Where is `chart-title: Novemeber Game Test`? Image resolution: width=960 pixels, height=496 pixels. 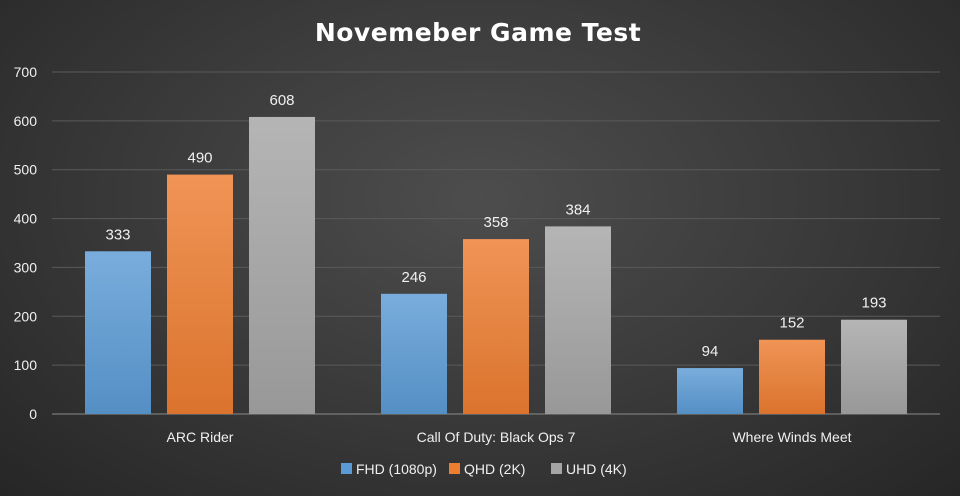 chart-title: Novemeber Game Test is located at coordinates (478, 32).